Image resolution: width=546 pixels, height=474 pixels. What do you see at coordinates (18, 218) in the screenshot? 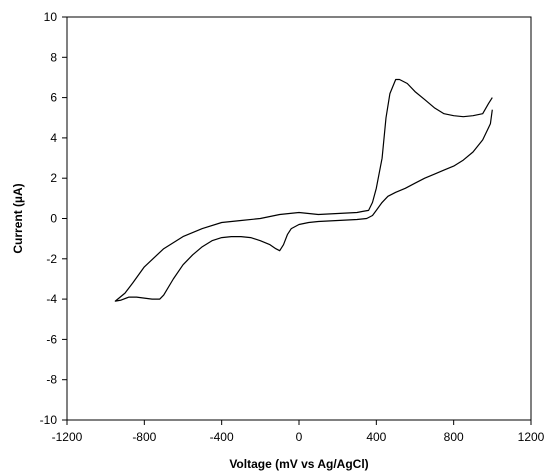
I see `y-axis-title: Current (µA)` at bounding box center [18, 218].